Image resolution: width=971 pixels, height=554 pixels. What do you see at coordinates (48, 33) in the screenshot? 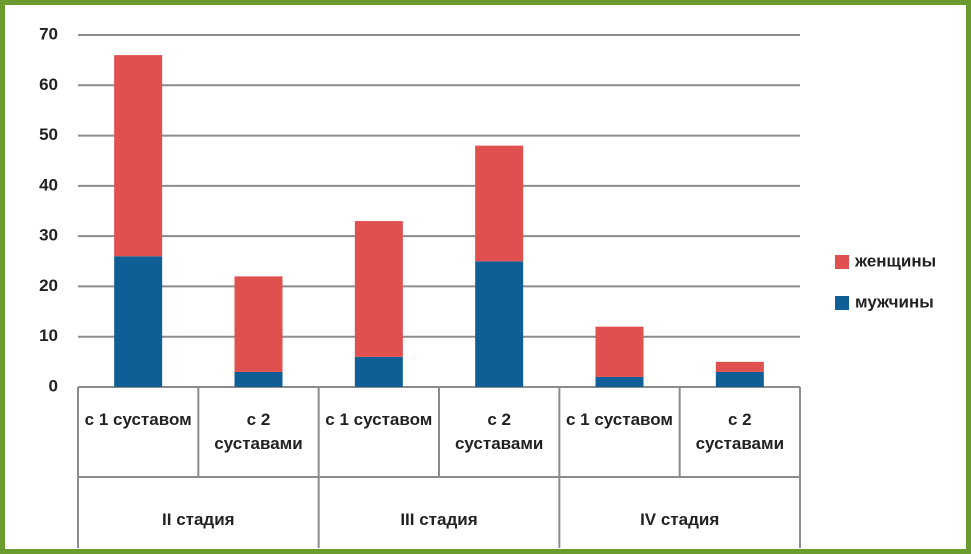
I see `y-tick-label: 70` at bounding box center [48, 33].